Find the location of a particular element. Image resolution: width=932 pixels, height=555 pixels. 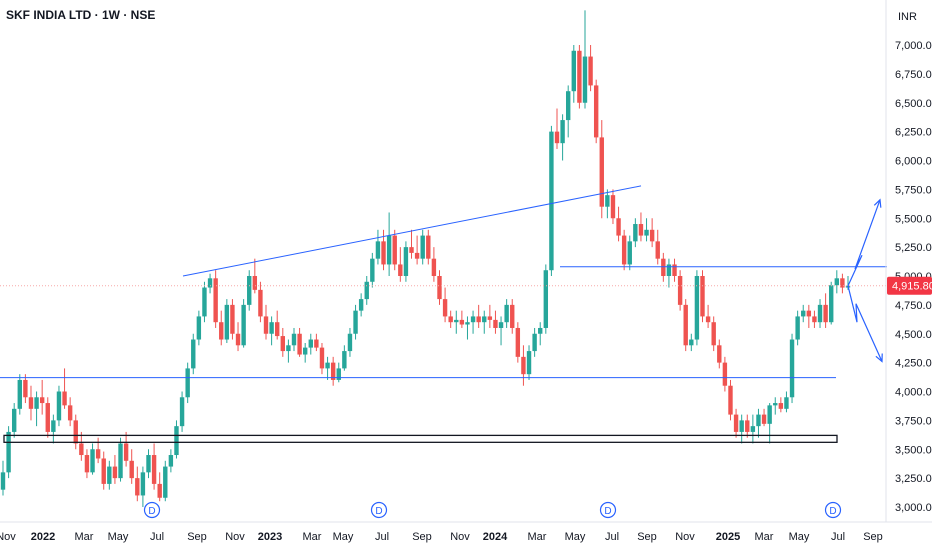

price-tick-label: 6,500.00 is located at coordinates (913, 104).